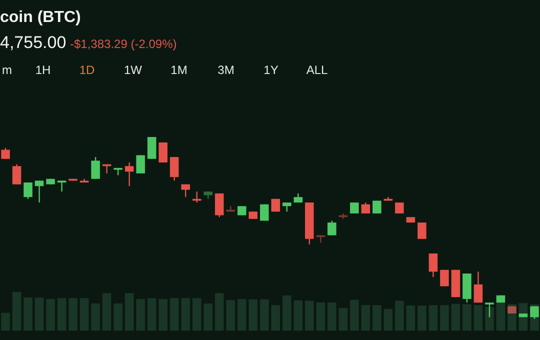 The width and height of the screenshot is (540, 340). I want to click on text: 1W, so click(133, 70).